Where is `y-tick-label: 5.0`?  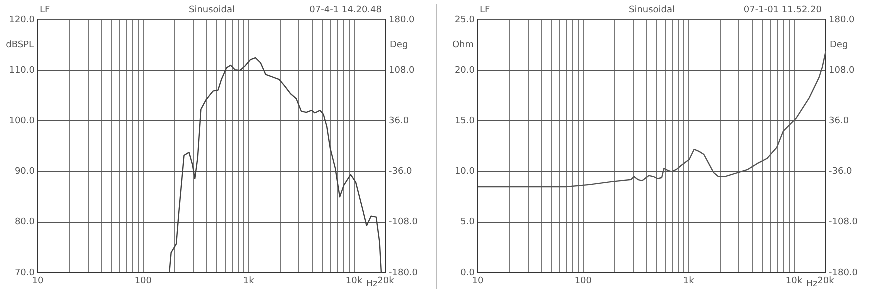
y-tick-label: 5.0 is located at coordinates (468, 223).